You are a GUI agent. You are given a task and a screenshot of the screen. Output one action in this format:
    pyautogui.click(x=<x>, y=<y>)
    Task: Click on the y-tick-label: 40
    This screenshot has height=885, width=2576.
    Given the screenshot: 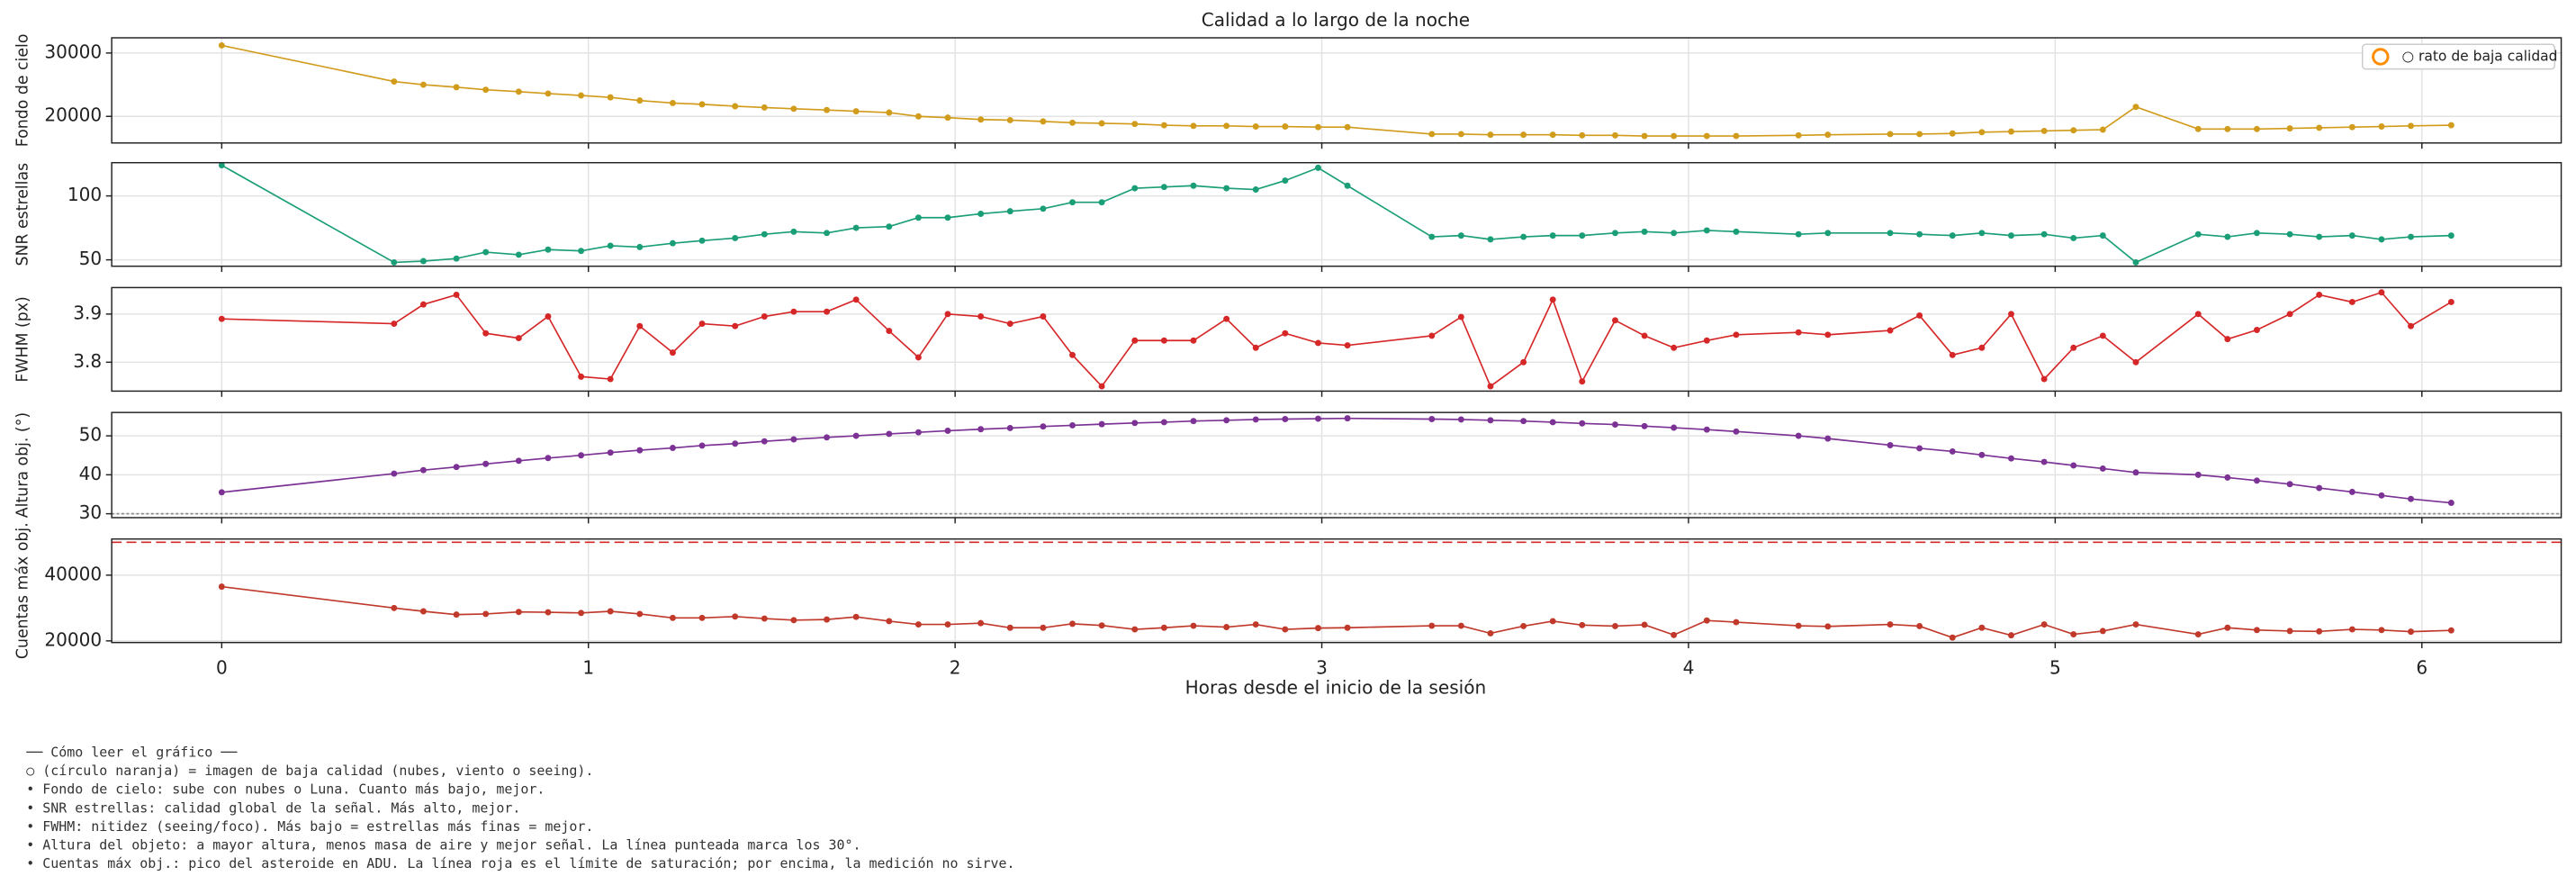 What is the action you would take?
    pyautogui.click(x=91, y=473)
    